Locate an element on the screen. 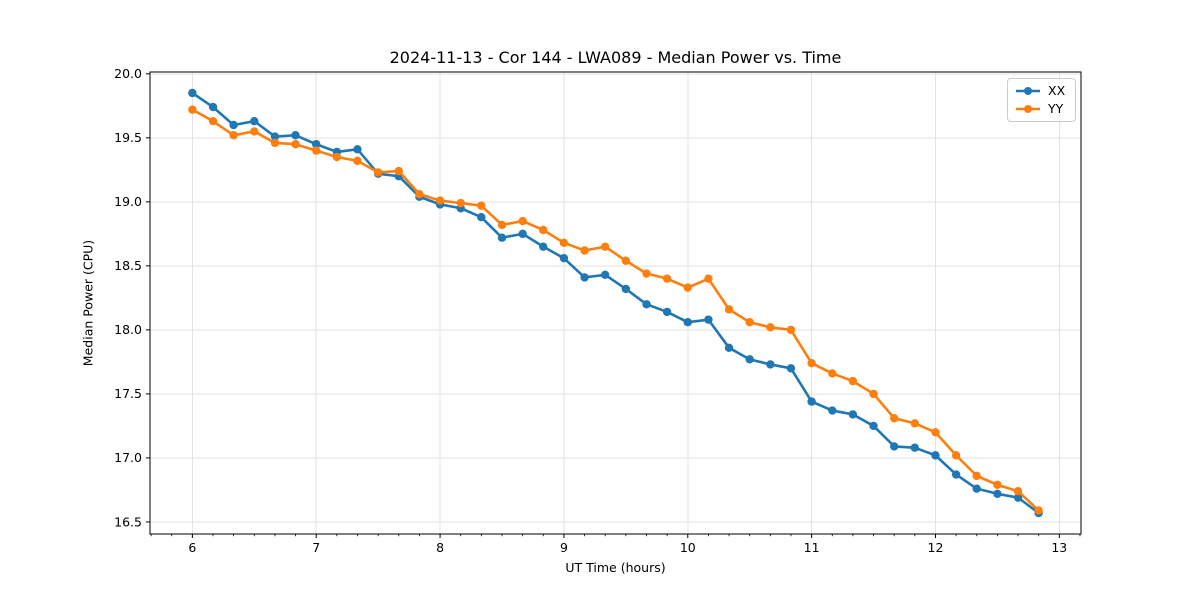 This screenshot has height=600, width=1200. y-tick-label: 17.5 is located at coordinates (128, 393).